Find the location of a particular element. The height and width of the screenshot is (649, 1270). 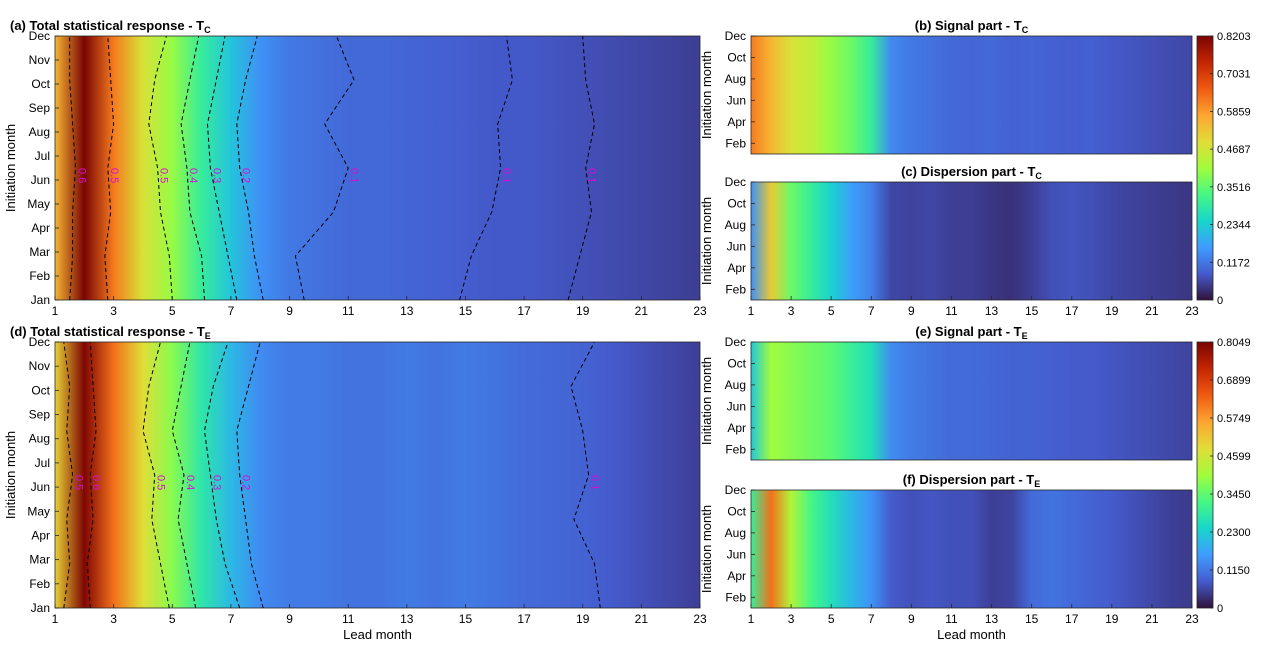

colorbar-scale is located at coordinates (1205, 168).